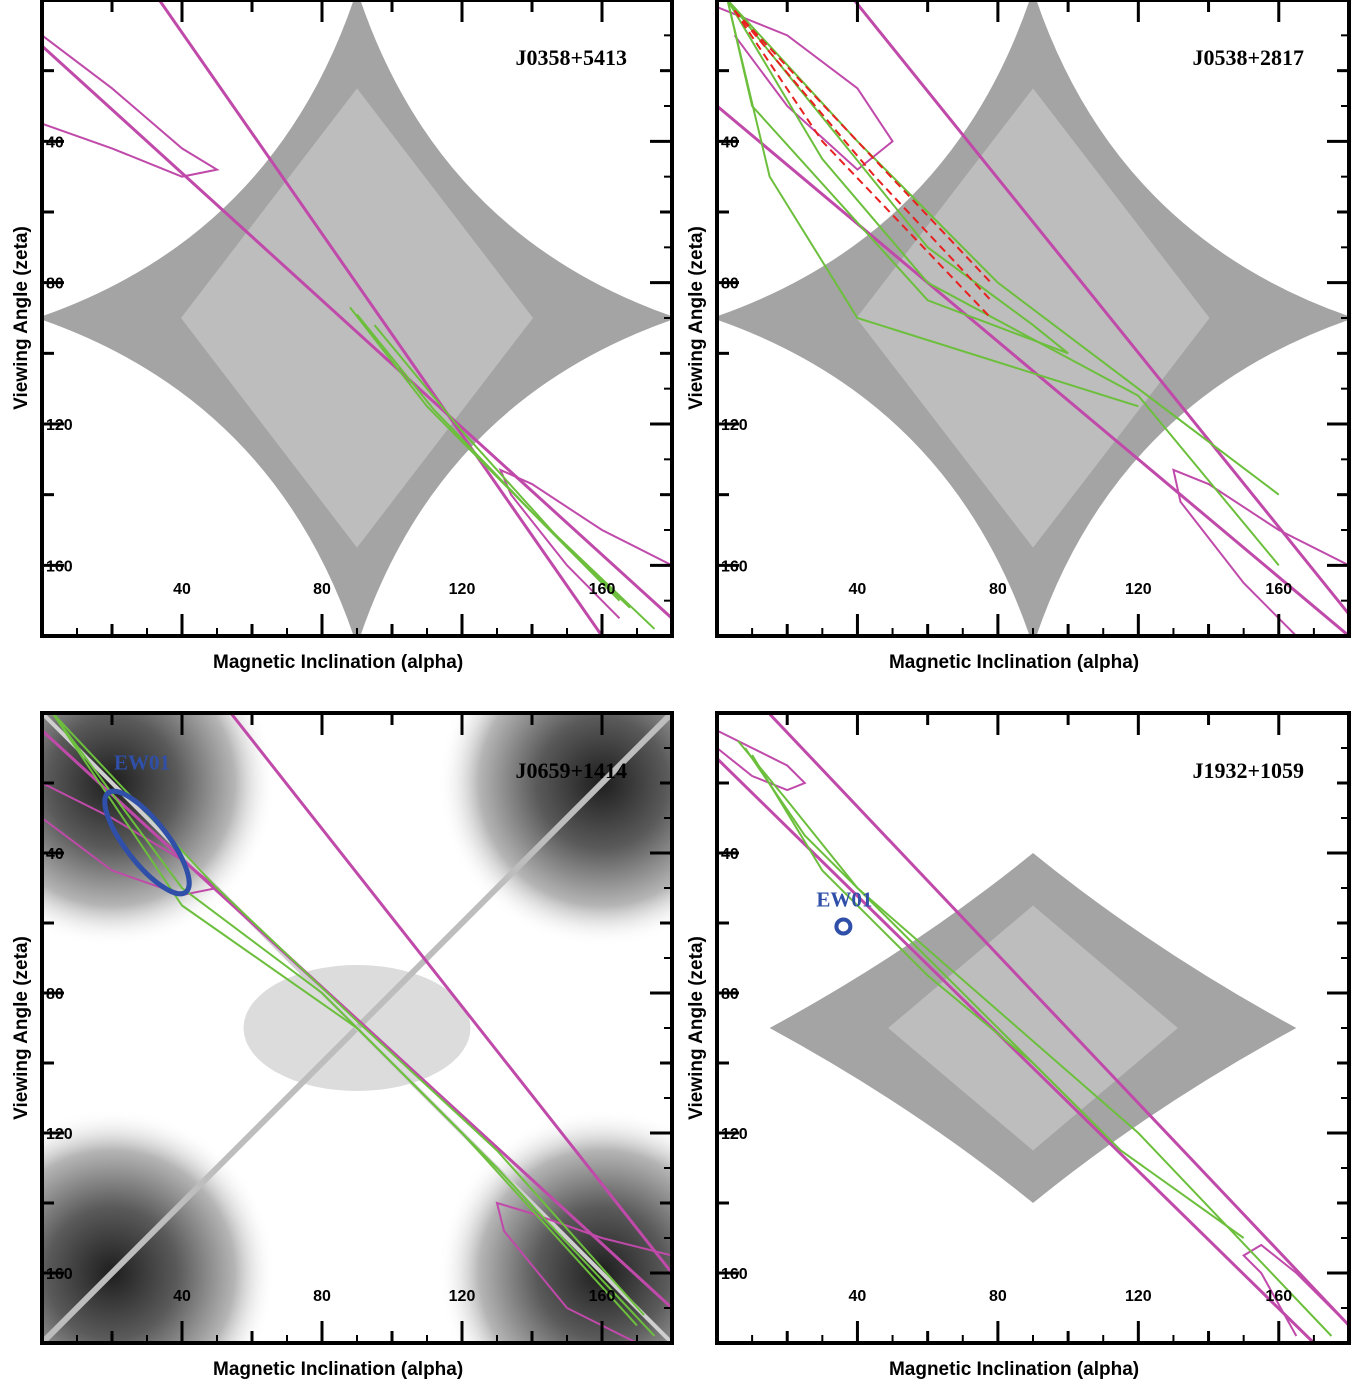 The image size is (1367, 1386). I want to click on pulsar-title: J0358+5413, so click(571, 57).